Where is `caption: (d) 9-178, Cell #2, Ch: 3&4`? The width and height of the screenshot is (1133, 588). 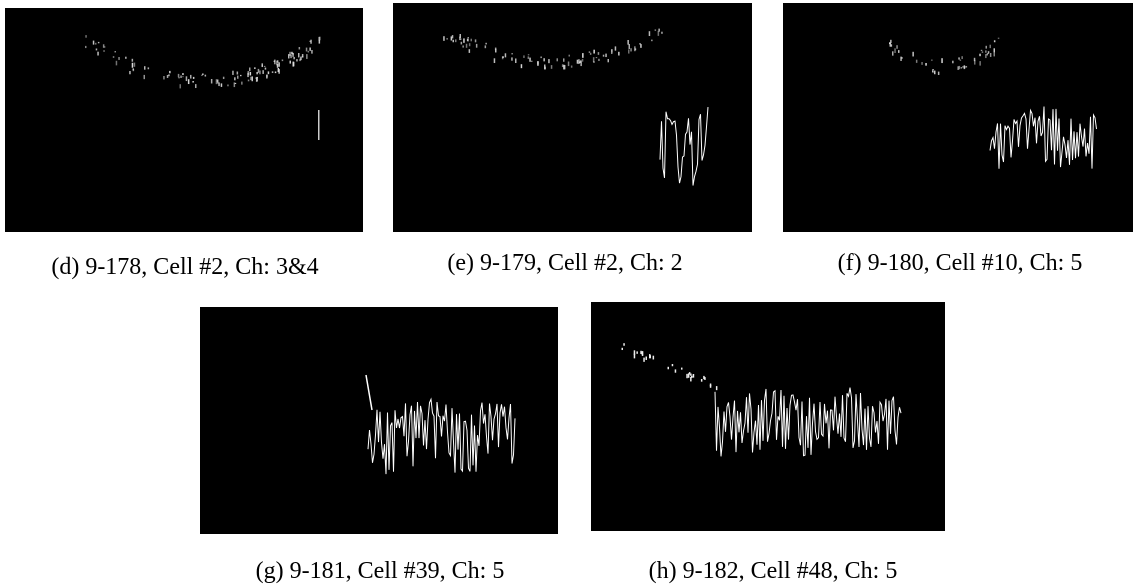 caption: (d) 9-178, Cell #2, Ch: 3&4 is located at coordinates (184, 267).